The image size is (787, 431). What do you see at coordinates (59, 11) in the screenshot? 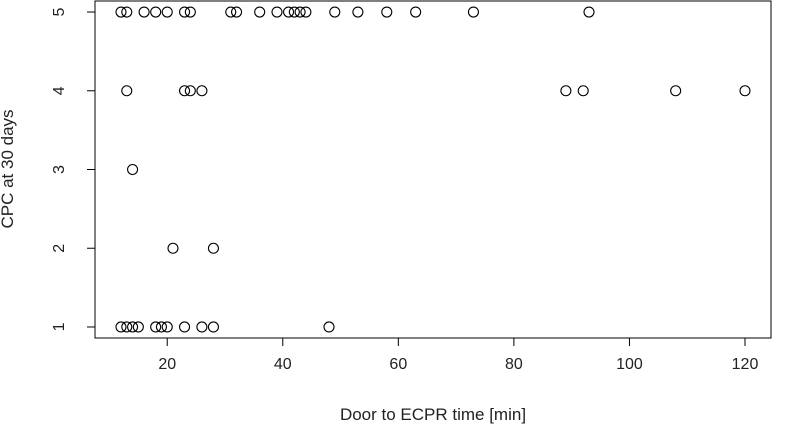
I see `y-tick-label: 5` at bounding box center [59, 11].